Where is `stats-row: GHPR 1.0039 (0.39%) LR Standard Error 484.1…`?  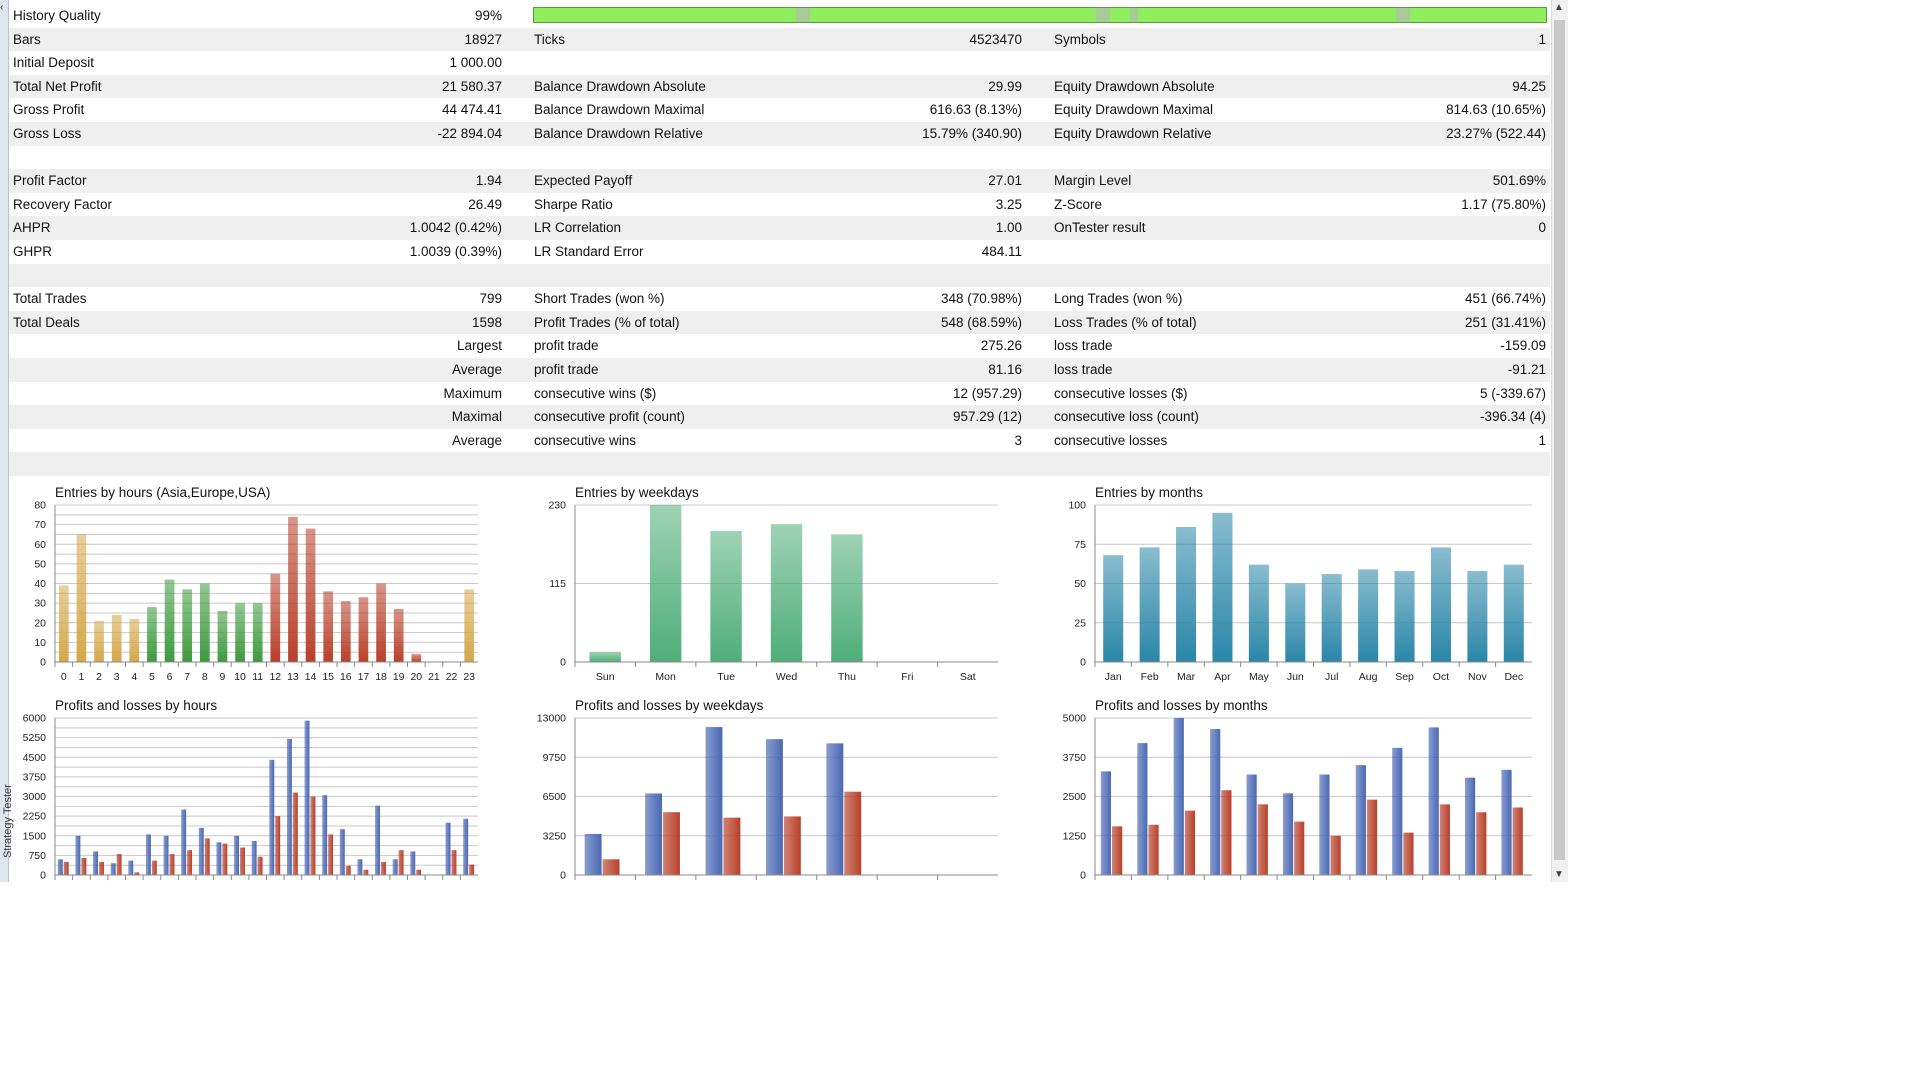 stats-row: GHPR 1.0039 (0.39%) LR Standard Error 484.1… is located at coordinates (779, 252).